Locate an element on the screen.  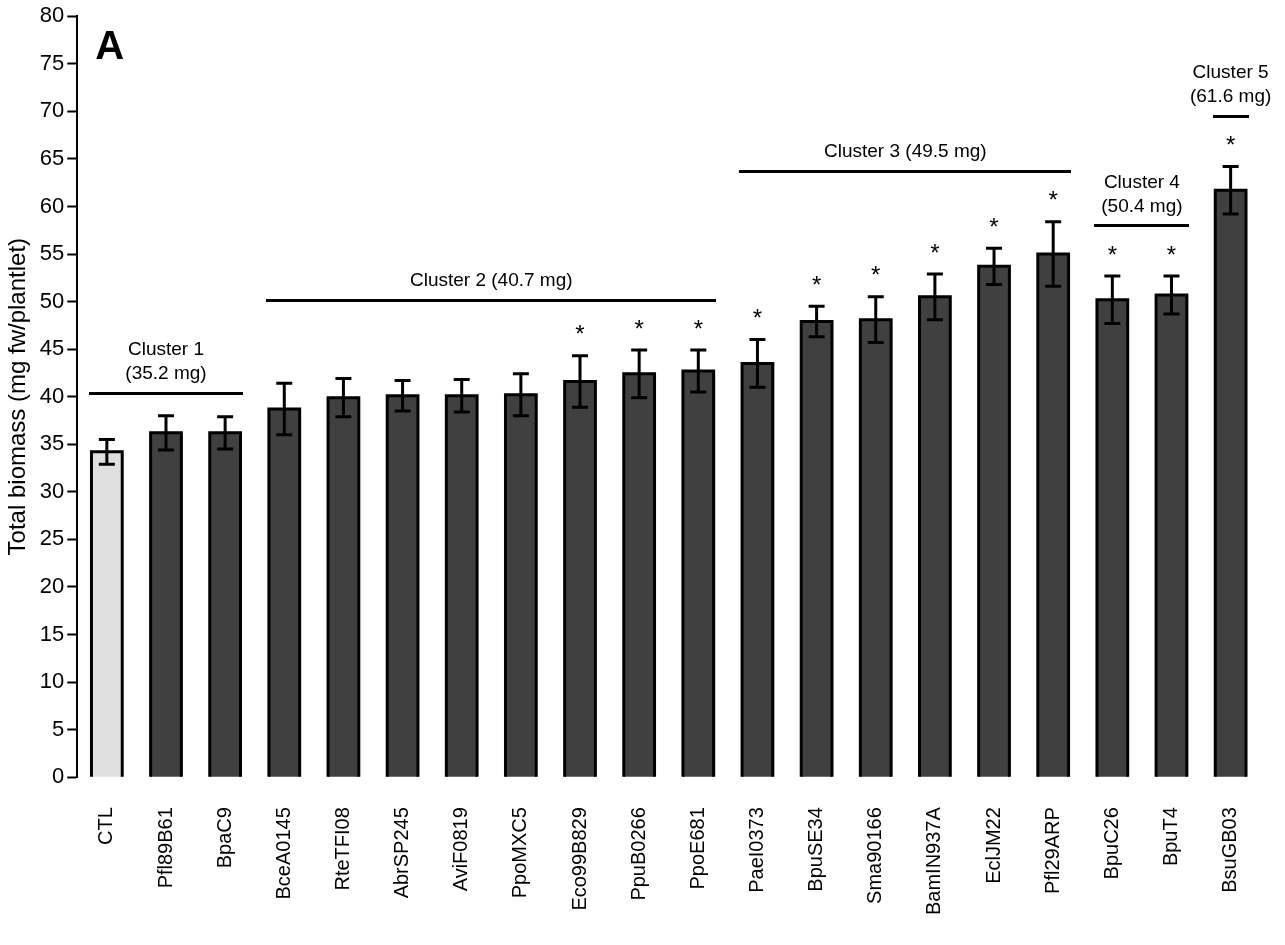
y-tick-label: 15 is located at coordinates (52, 633).